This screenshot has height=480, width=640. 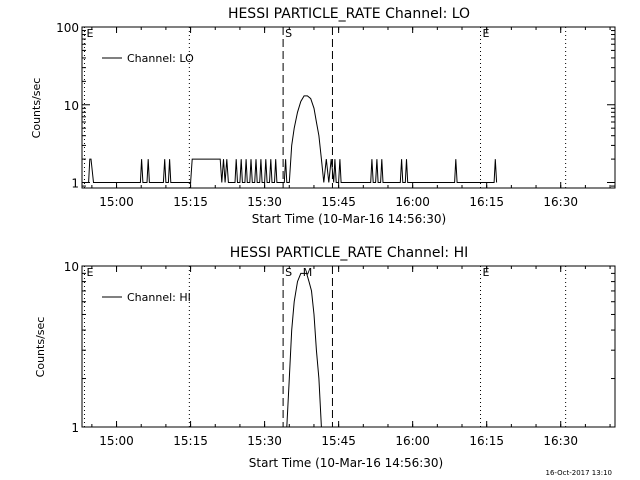 What do you see at coordinates (579, 473) in the screenshot?
I see `footer-timestamp: 16-Oct-2017 13:10` at bounding box center [579, 473].